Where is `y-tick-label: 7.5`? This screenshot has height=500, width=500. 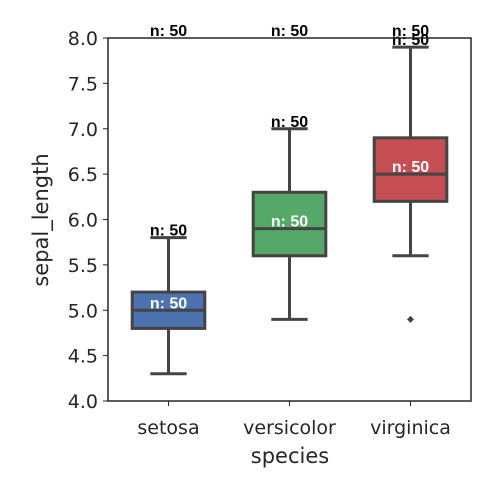
y-tick-label: 7.5 is located at coordinates (83, 84).